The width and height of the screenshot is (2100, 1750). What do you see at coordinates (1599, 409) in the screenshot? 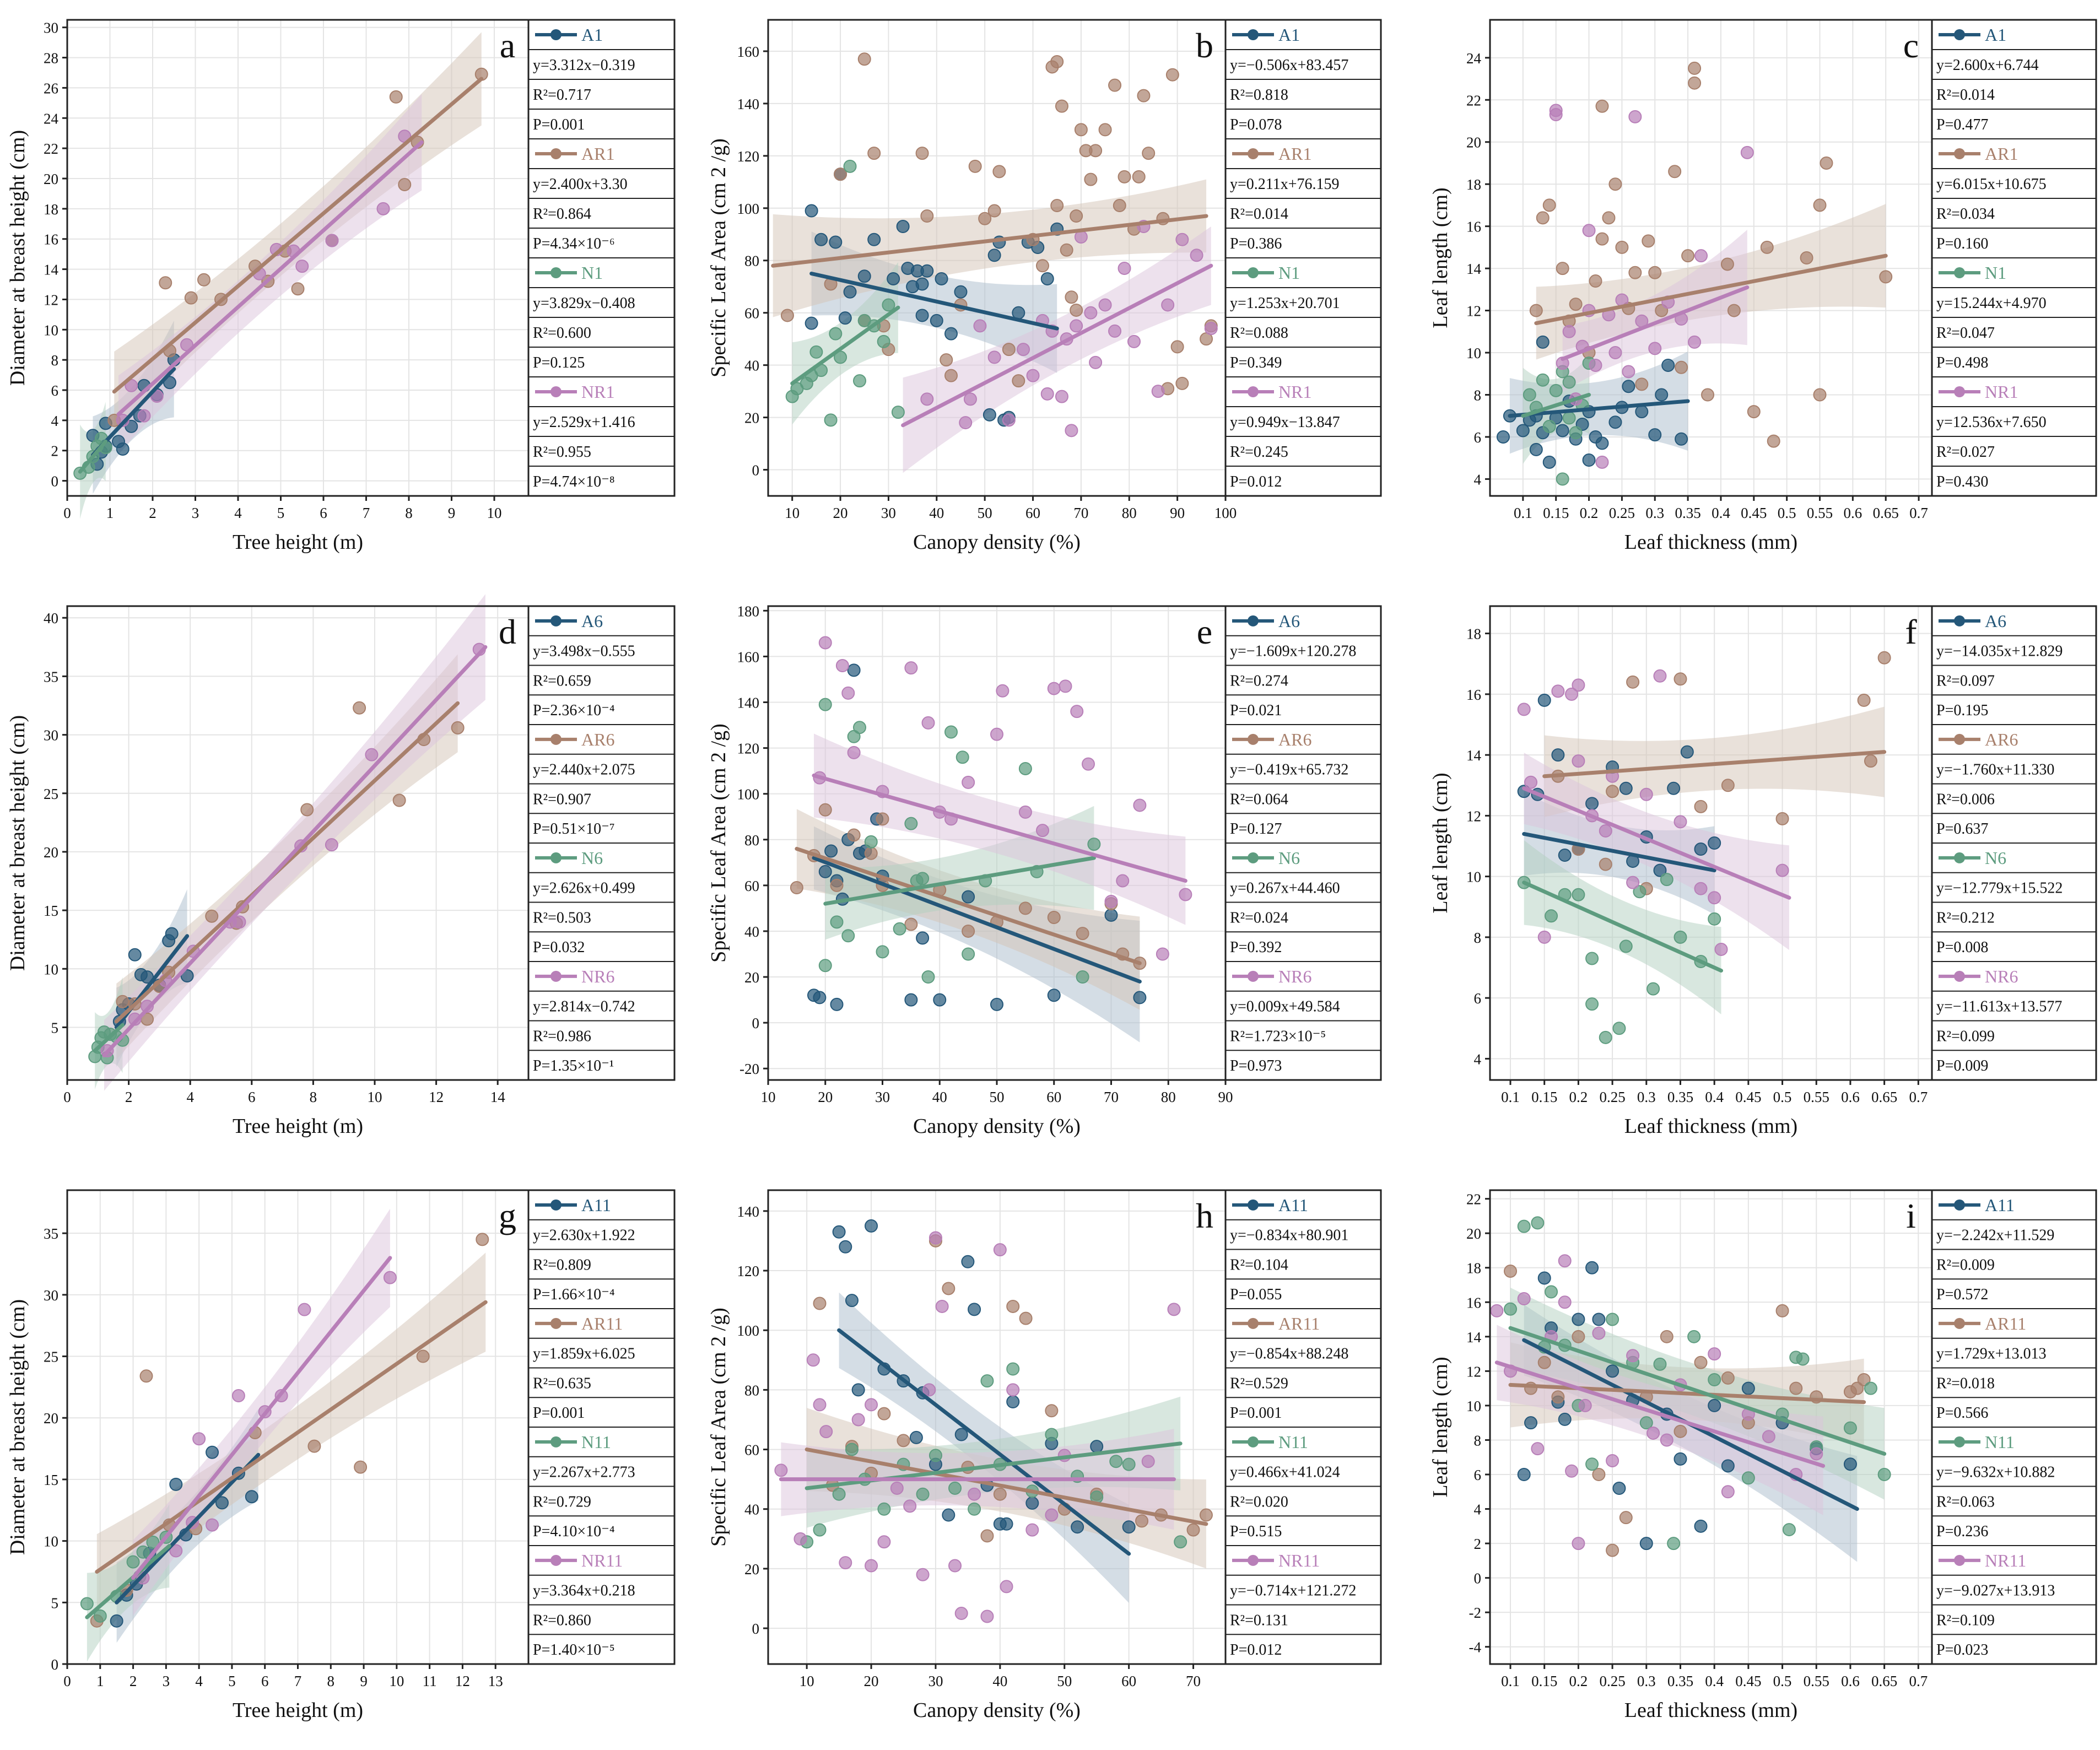
I see `fit-line-A1` at bounding box center [1599, 409].